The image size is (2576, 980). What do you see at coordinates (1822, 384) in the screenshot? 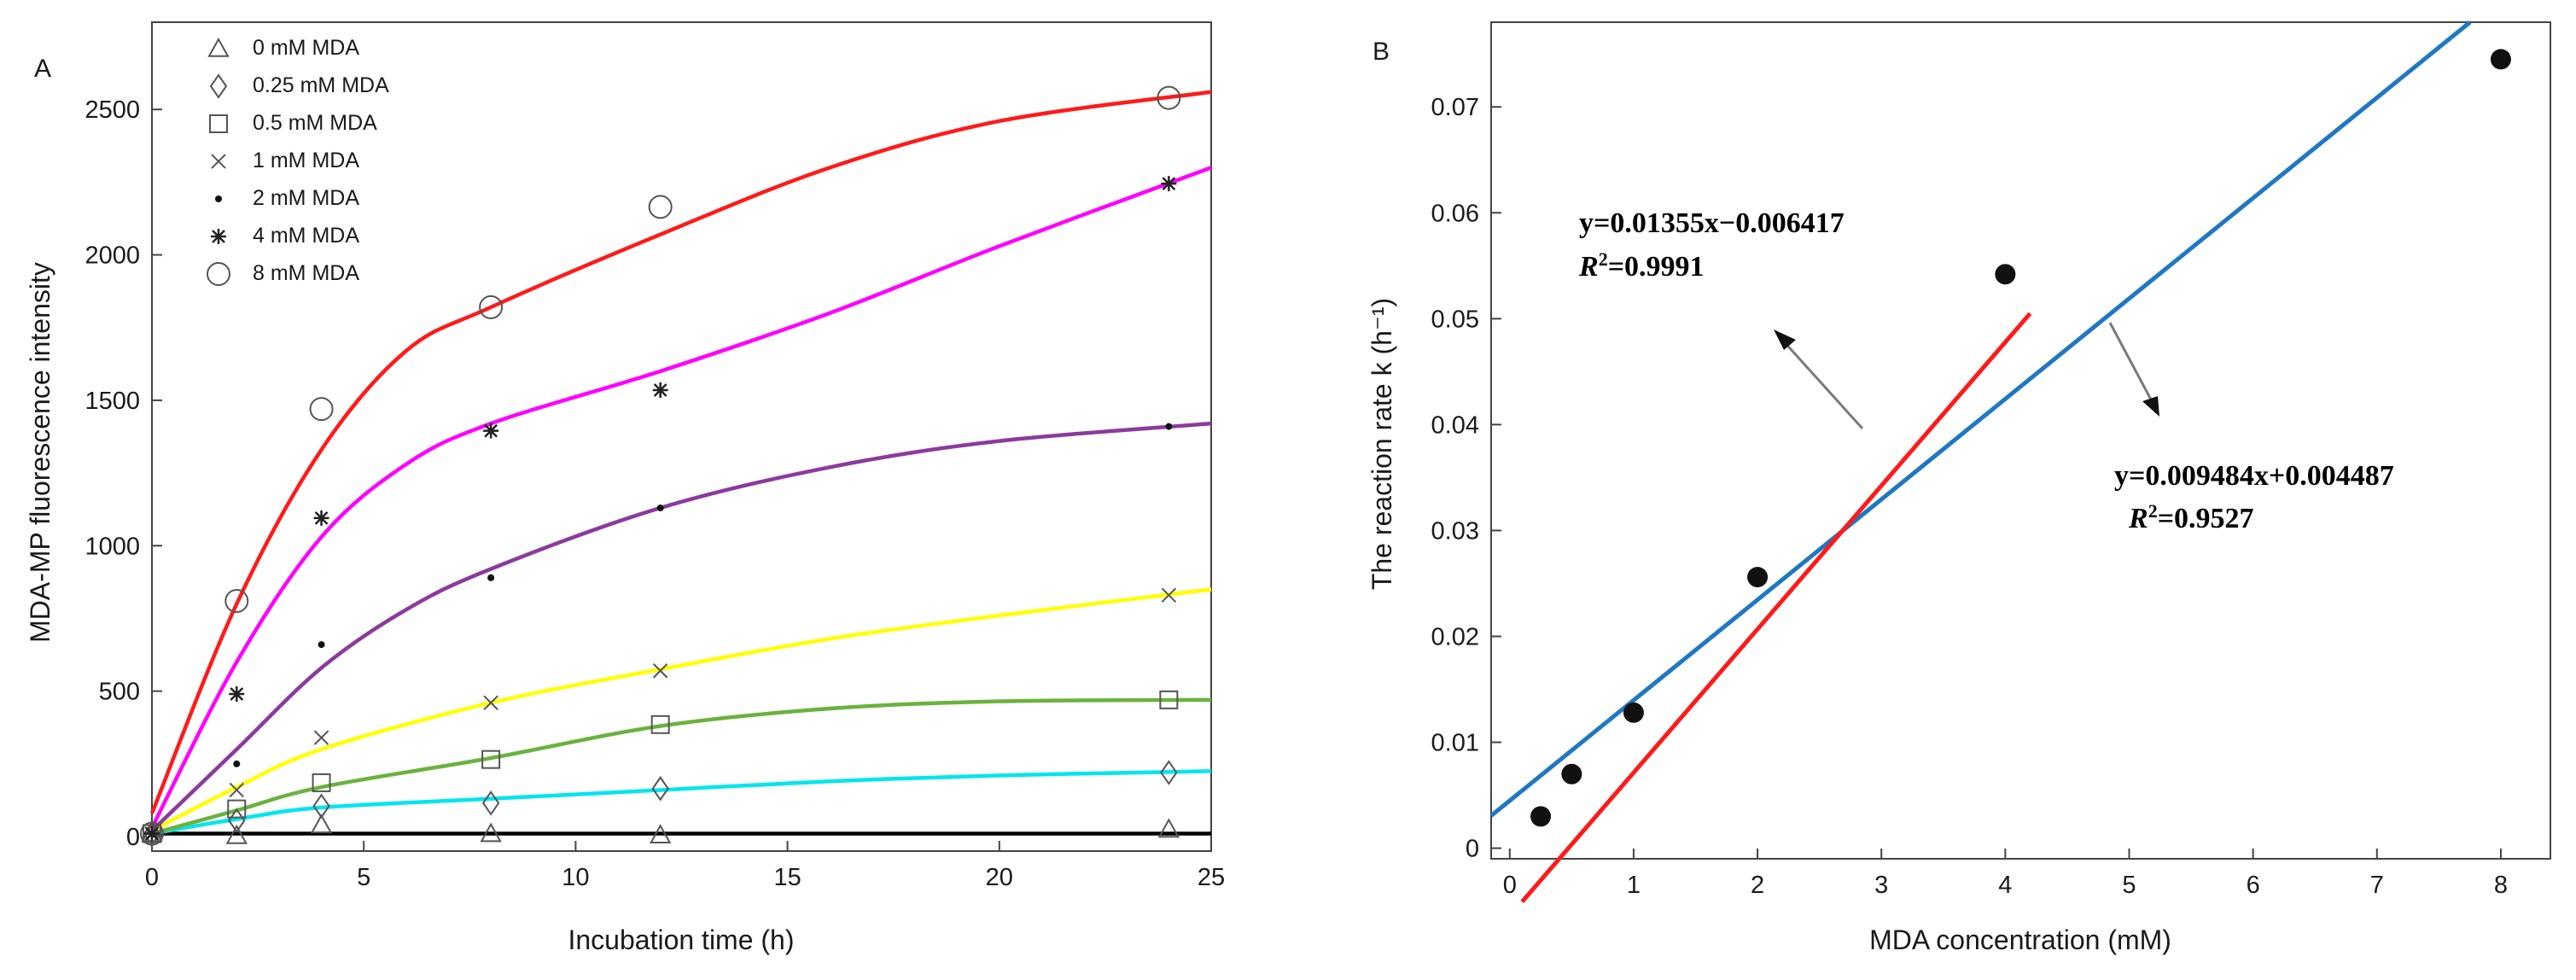
I see `red-fit-arrow` at bounding box center [1822, 384].